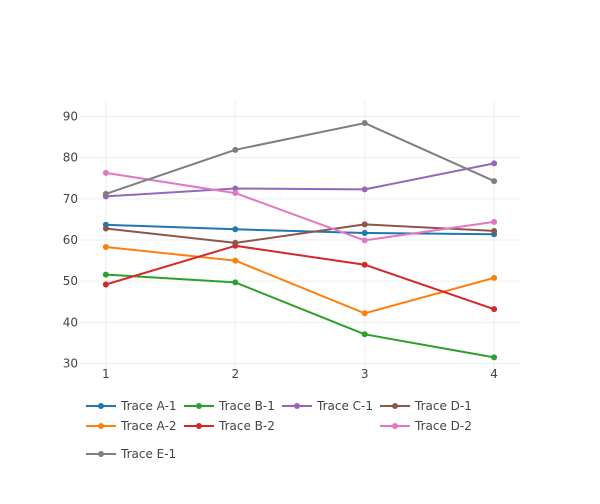 This screenshot has width=600, height=504. What do you see at coordinates (70, 116) in the screenshot?
I see `y-tick-label: 90` at bounding box center [70, 116].